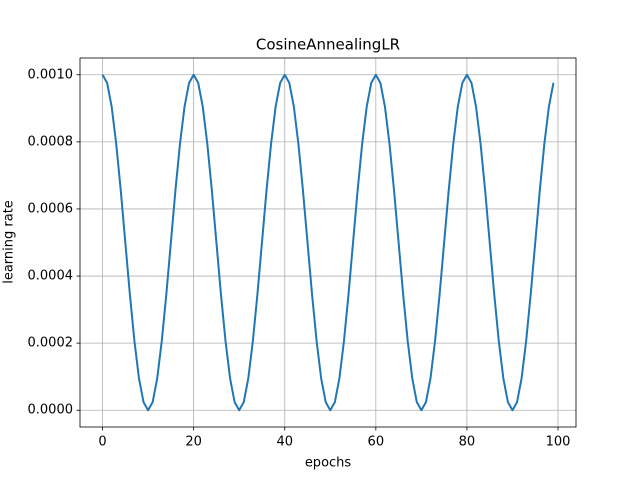 This screenshot has width=640, height=480. What do you see at coordinates (102, 442) in the screenshot?
I see `x-tick-label: 0` at bounding box center [102, 442].